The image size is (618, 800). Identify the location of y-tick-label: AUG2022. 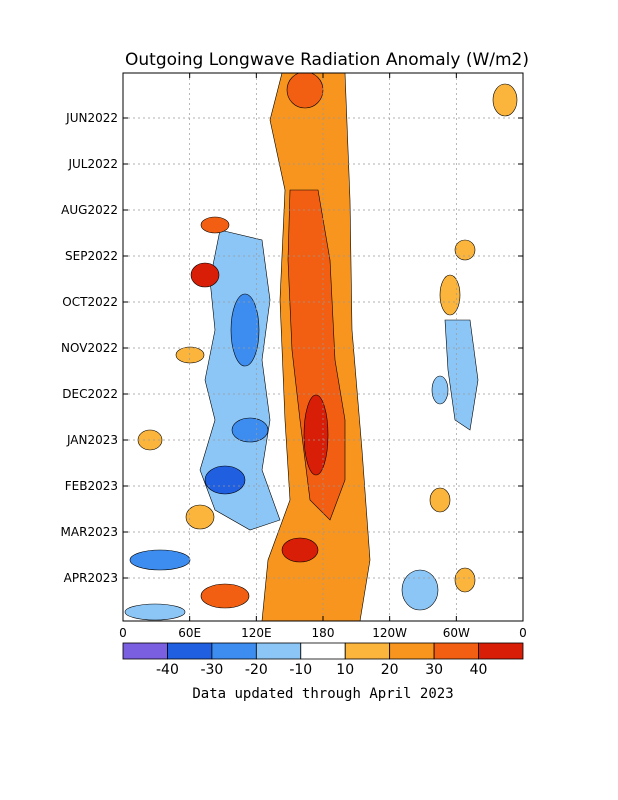
(89, 210).